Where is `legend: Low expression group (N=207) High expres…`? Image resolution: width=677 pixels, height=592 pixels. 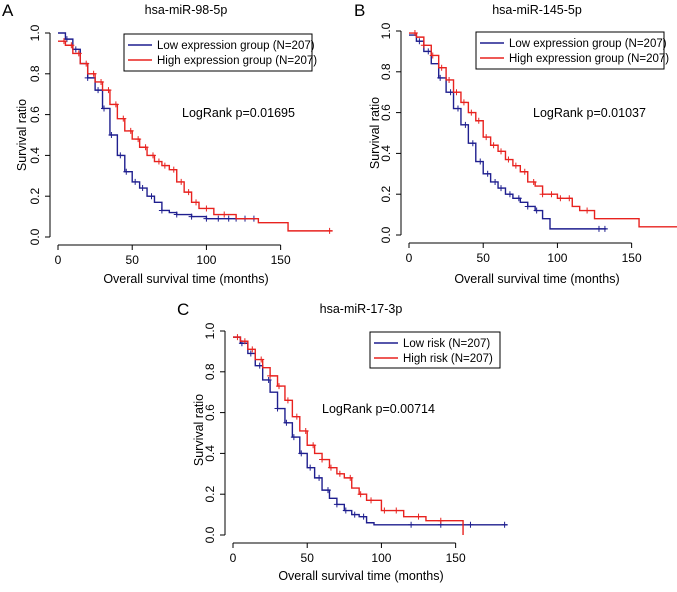
legend: Low expression group (N=207) High expres… is located at coordinates (572, 50).